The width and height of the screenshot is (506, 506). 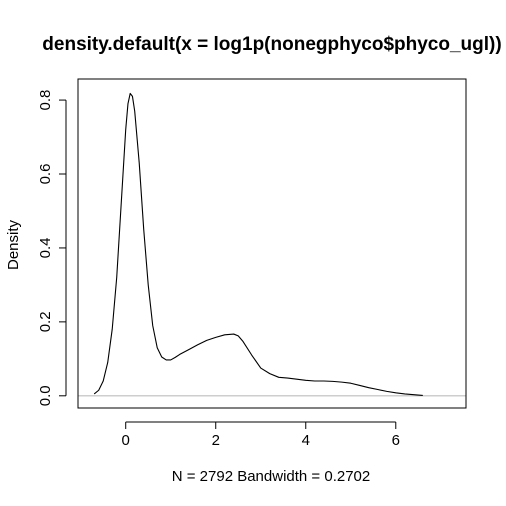 What do you see at coordinates (261, 435) in the screenshot?
I see `x-axis: 0 2 4 6` at bounding box center [261, 435].